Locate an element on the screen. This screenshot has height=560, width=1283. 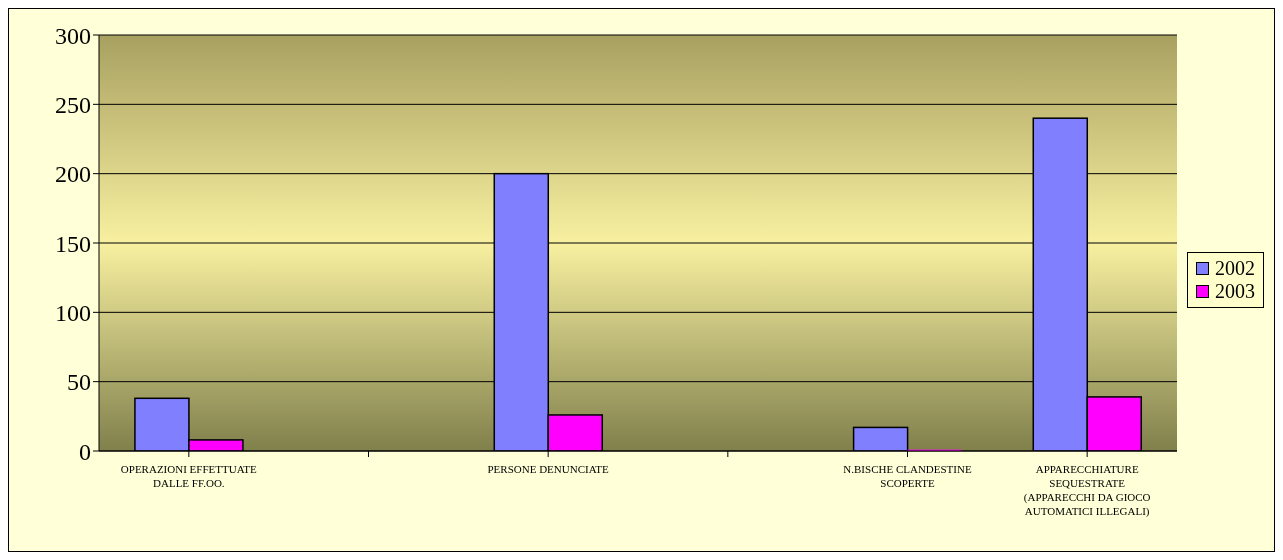
y-tick-label: 250 is located at coordinates (73, 104).